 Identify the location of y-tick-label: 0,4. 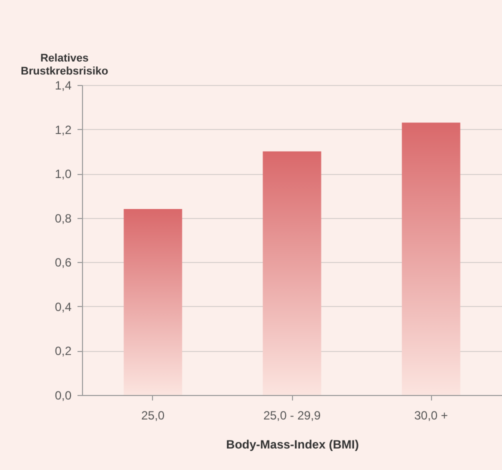
(63, 307).